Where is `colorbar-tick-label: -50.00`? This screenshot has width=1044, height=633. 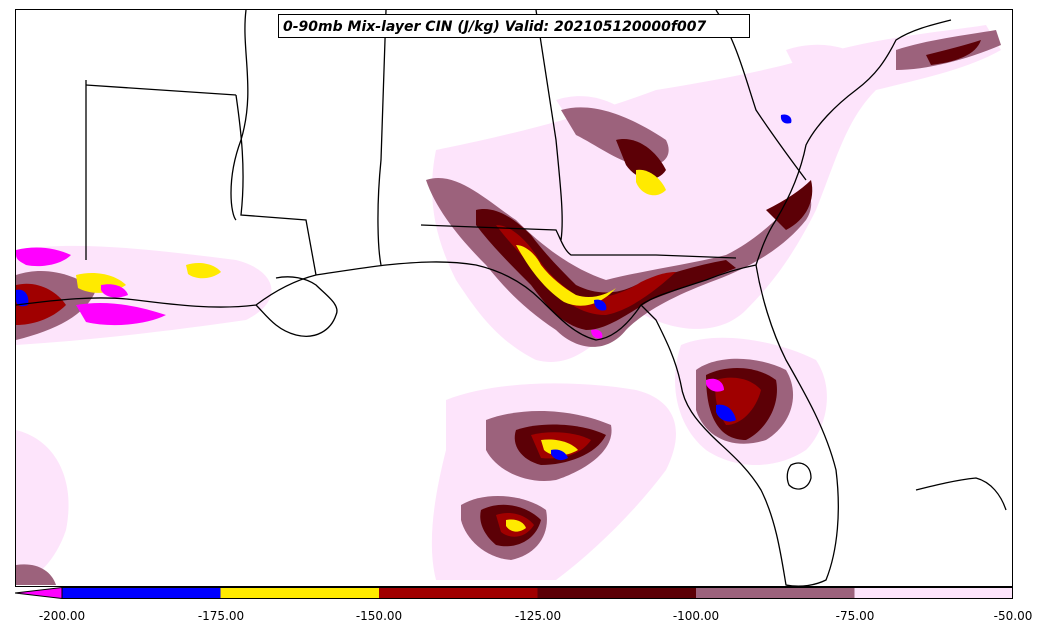 colorbar-tick-label: -50.00 is located at coordinates (1013, 616).